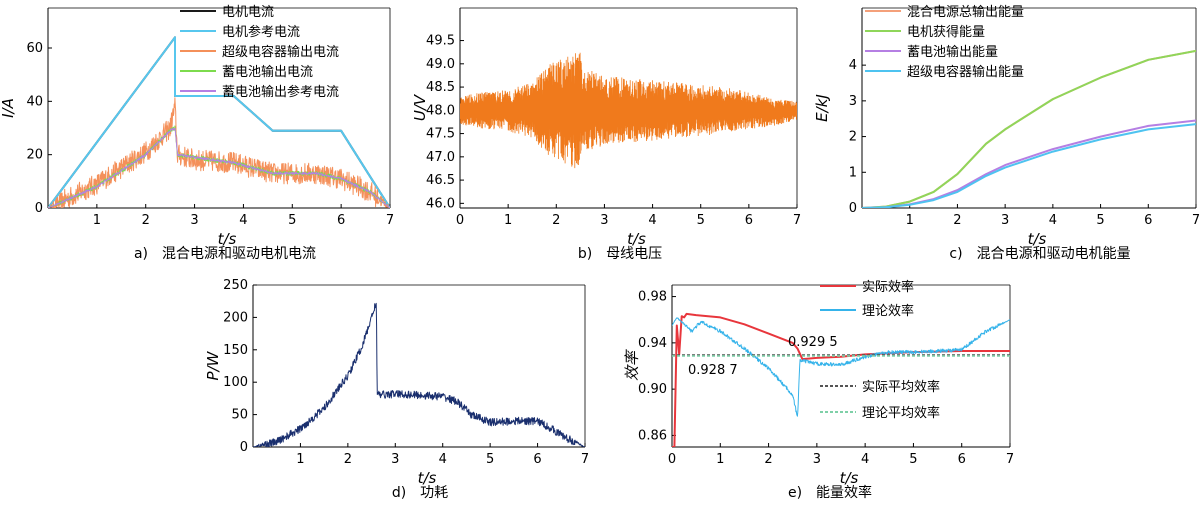  What do you see at coordinates (713, 370) in the screenshot?
I see `annotation-theory-mean: 0.928 7` at bounding box center [713, 370].